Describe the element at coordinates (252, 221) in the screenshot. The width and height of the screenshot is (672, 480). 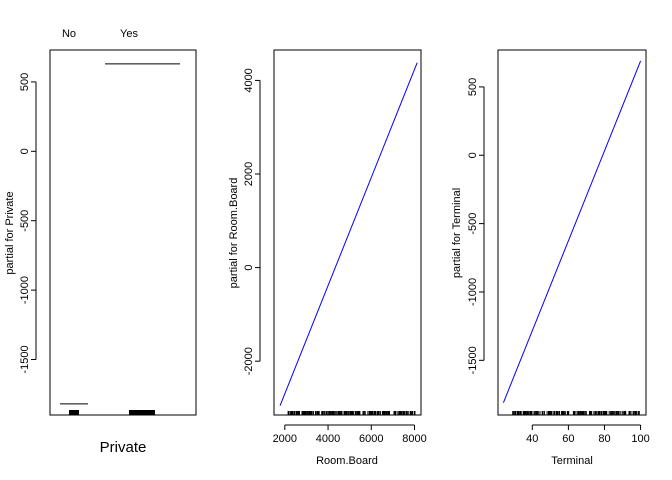
I see `y-axis: -2000 0 2000 4000` at that location.